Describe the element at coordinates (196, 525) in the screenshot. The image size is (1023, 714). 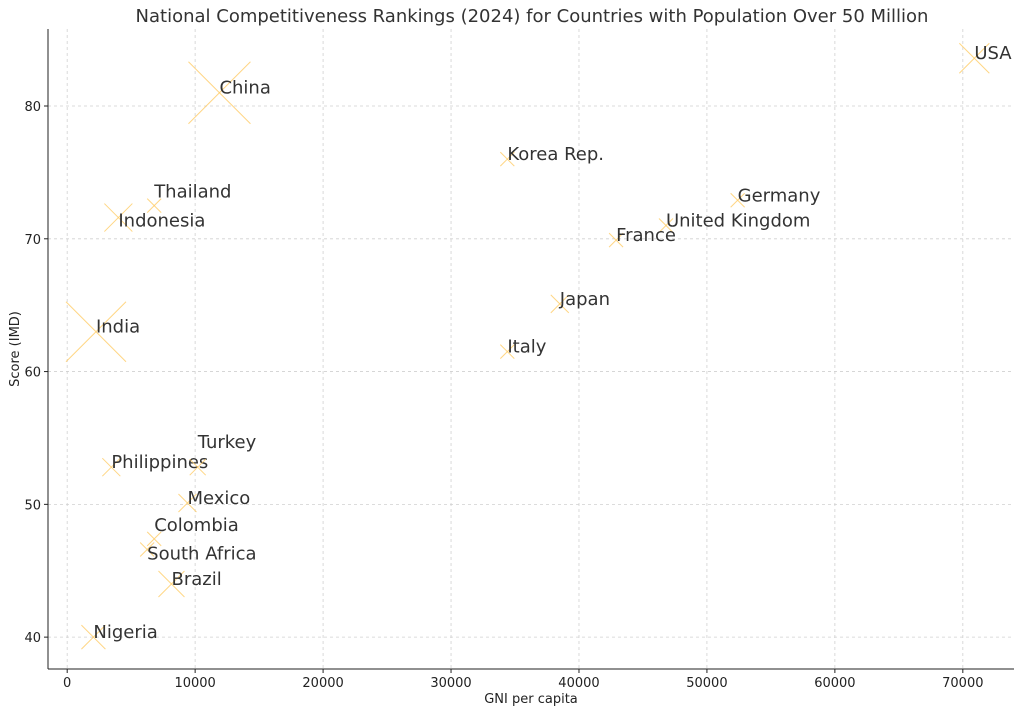
I see `point-label: Colombia` at that location.